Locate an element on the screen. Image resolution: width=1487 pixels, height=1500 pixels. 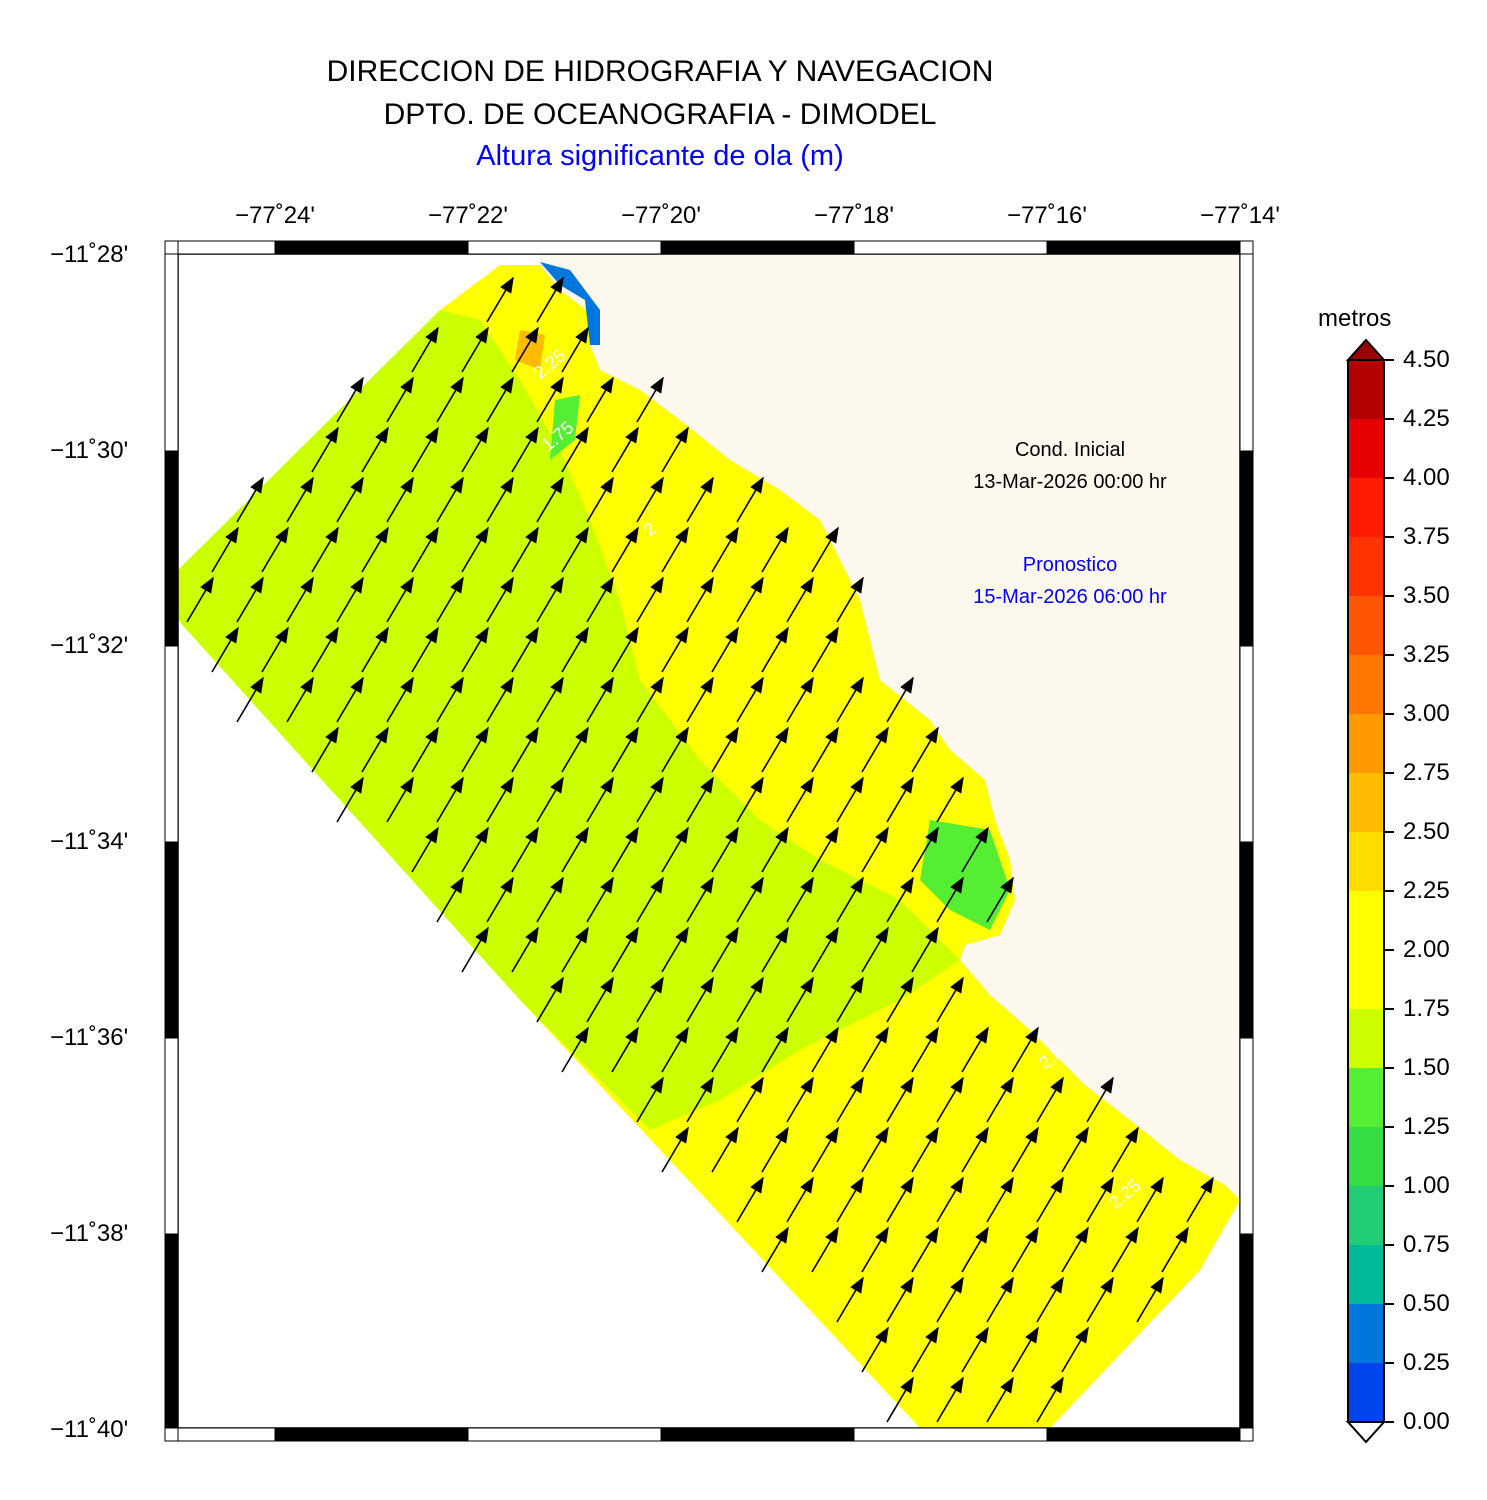
y-tick-label: −11˚30' is located at coordinates (89, 450).